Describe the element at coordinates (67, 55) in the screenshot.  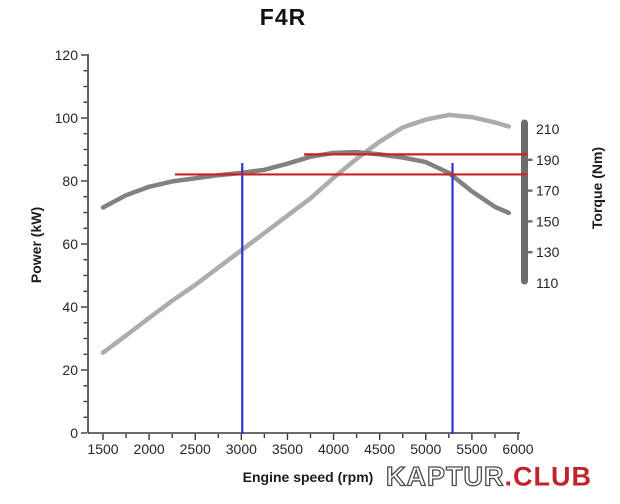
I see `y-tick-label-120: 120` at that location.